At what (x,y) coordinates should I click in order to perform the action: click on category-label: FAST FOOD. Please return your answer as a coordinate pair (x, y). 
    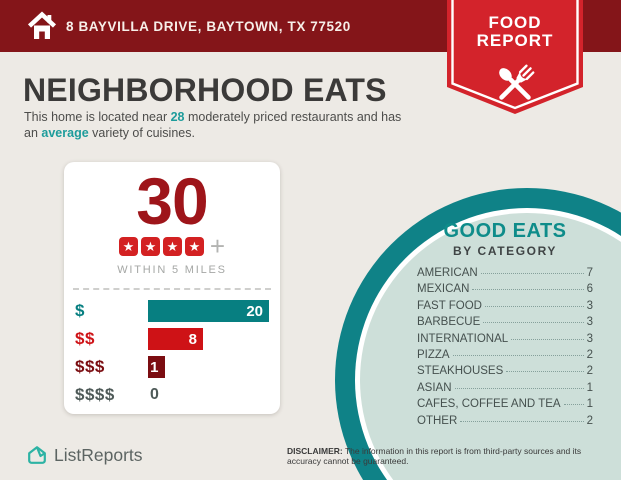
    Looking at the image, I should click on (449, 305).